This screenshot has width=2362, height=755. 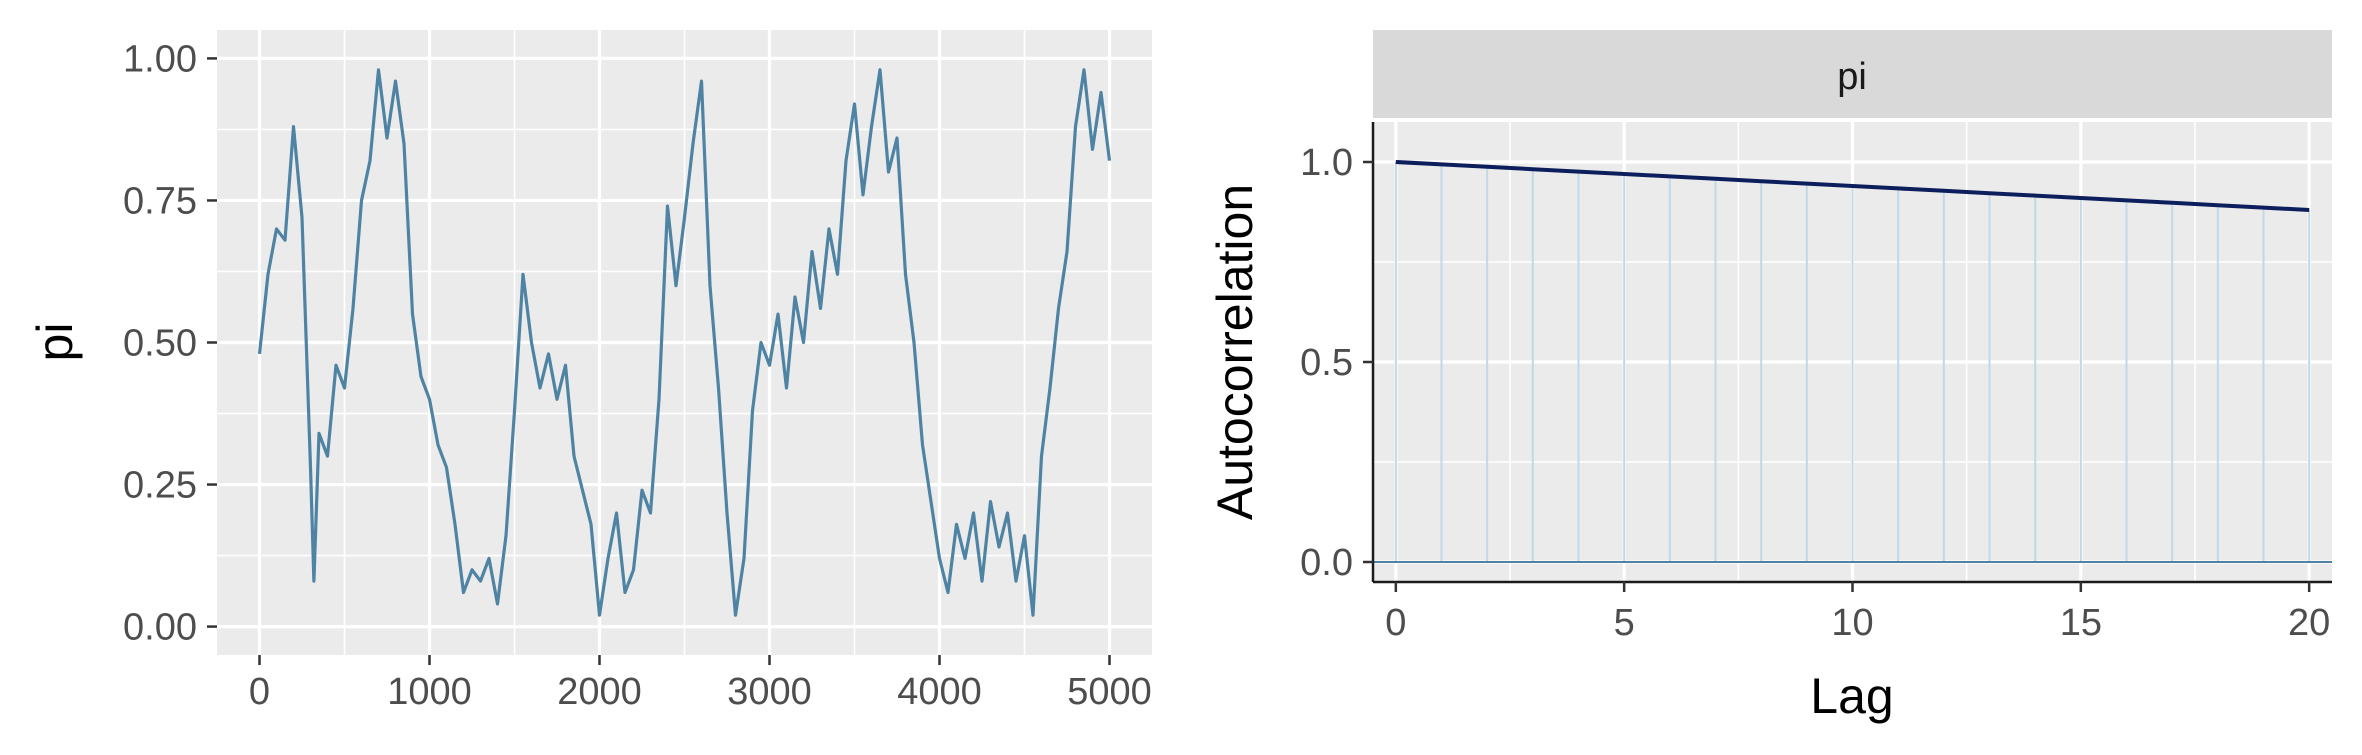 I want to click on acf-y-tick-label: 0.5, so click(x=1326, y=363).